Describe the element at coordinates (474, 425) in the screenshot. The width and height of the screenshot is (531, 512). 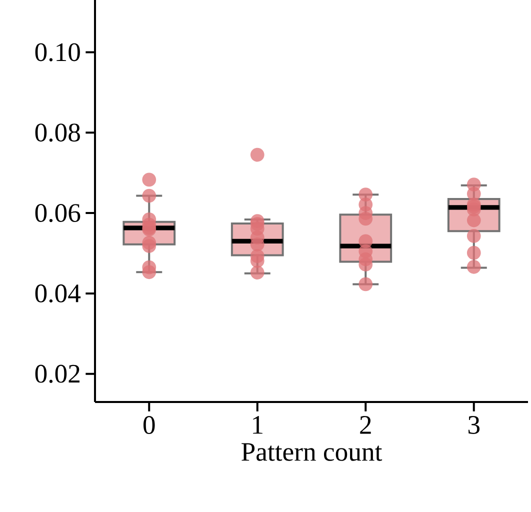
I see `x-tick-label: 3` at that location.